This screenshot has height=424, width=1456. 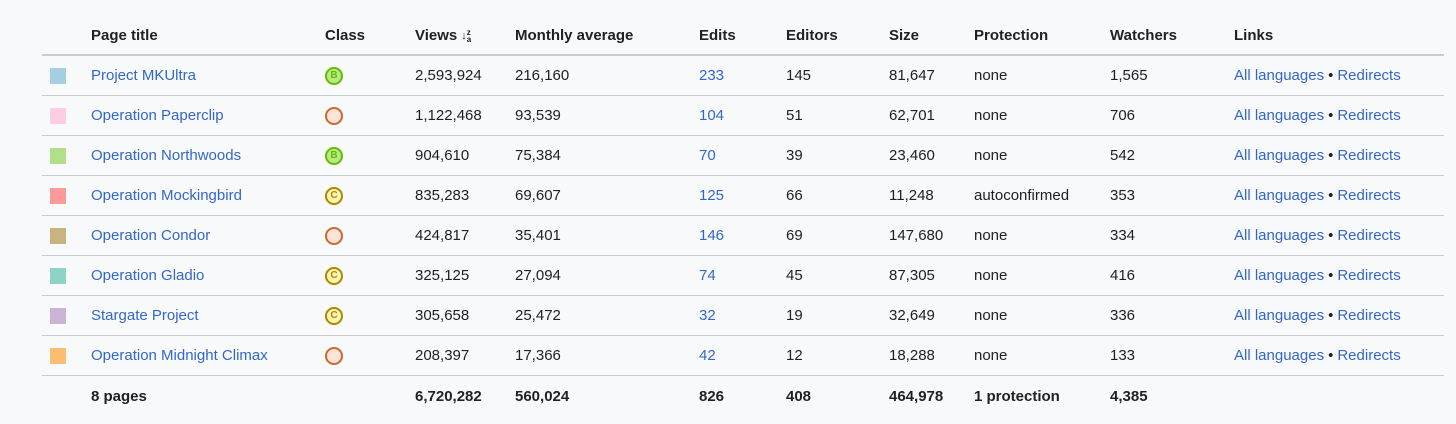 I want to click on size-cell: 147,680, so click(x=931, y=235).